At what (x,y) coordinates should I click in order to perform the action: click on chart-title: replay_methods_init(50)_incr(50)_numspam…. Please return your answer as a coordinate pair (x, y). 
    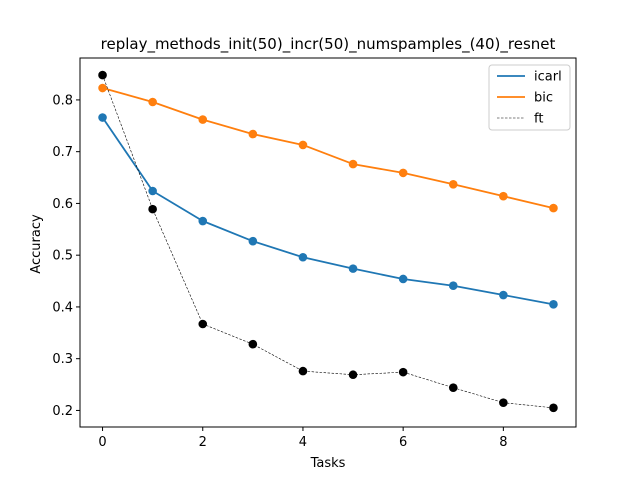
    Looking at the image, I should click on (328, 44).